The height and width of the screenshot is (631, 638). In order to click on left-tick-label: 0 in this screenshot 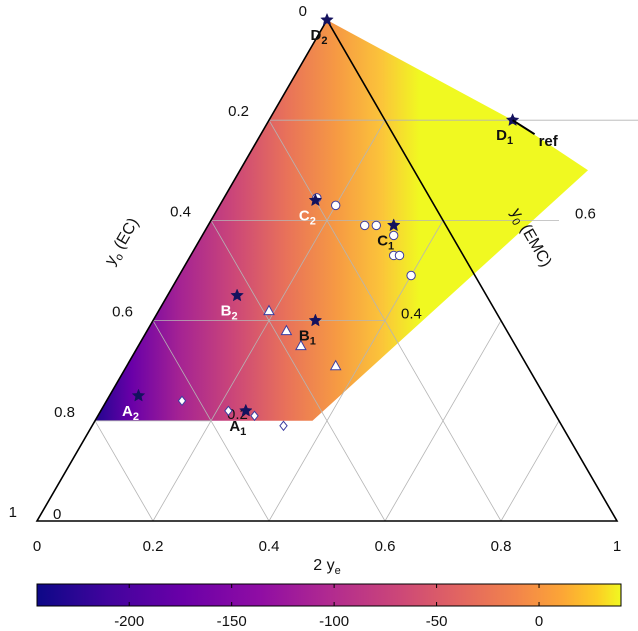, I will do `click(303, 11)`.